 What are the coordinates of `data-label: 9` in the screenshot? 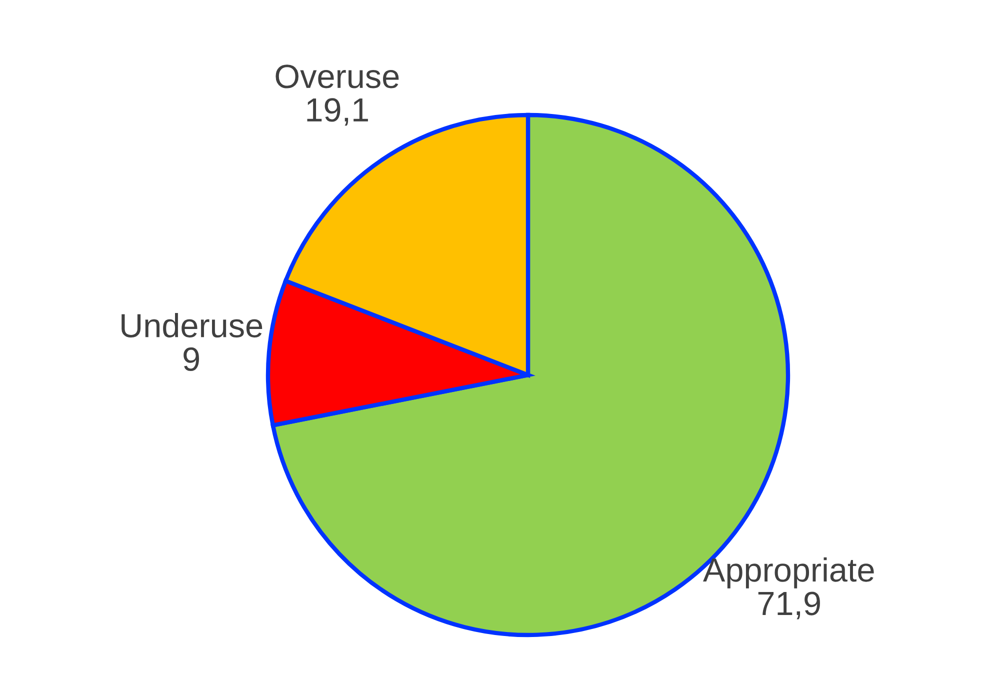 It's located at (191, 359).